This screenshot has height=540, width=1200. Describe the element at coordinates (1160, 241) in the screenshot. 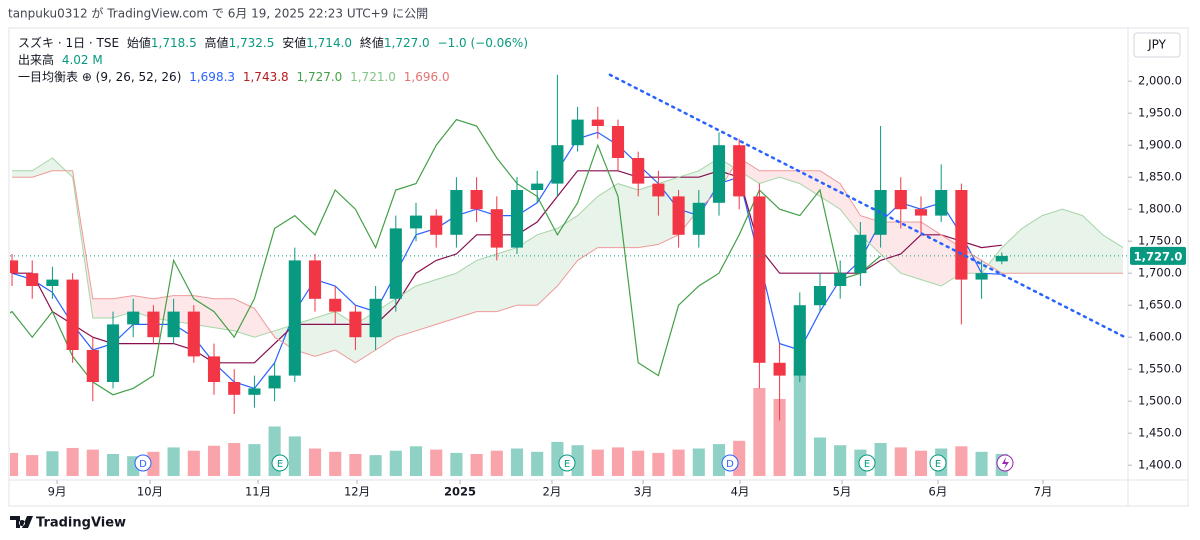

I see `y-tick-label: 1,750.0` at that location.